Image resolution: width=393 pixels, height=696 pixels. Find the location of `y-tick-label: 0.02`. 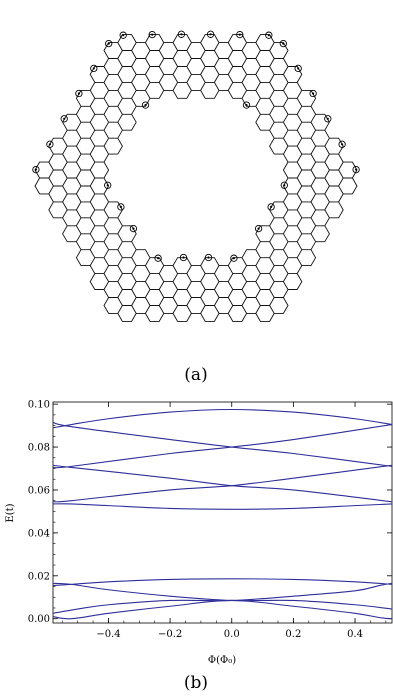

y-tick-label: 0.02 is located at coordinates (39, 576).